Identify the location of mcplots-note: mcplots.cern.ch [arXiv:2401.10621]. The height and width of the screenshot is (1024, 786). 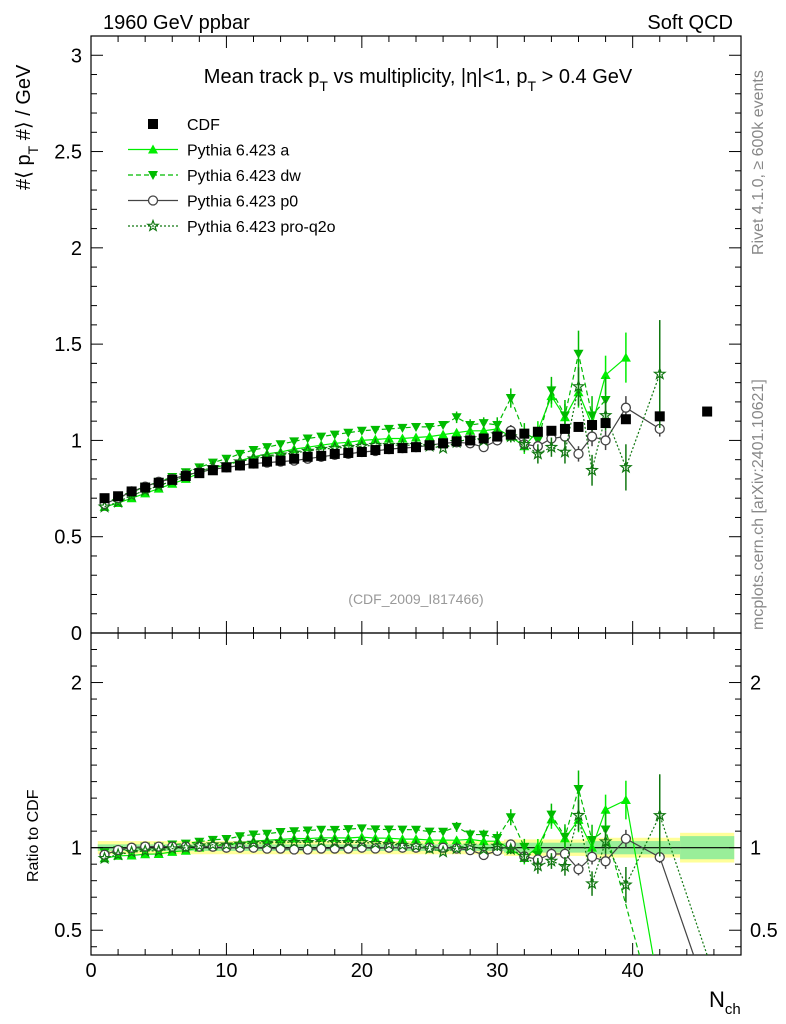
(758, 504).